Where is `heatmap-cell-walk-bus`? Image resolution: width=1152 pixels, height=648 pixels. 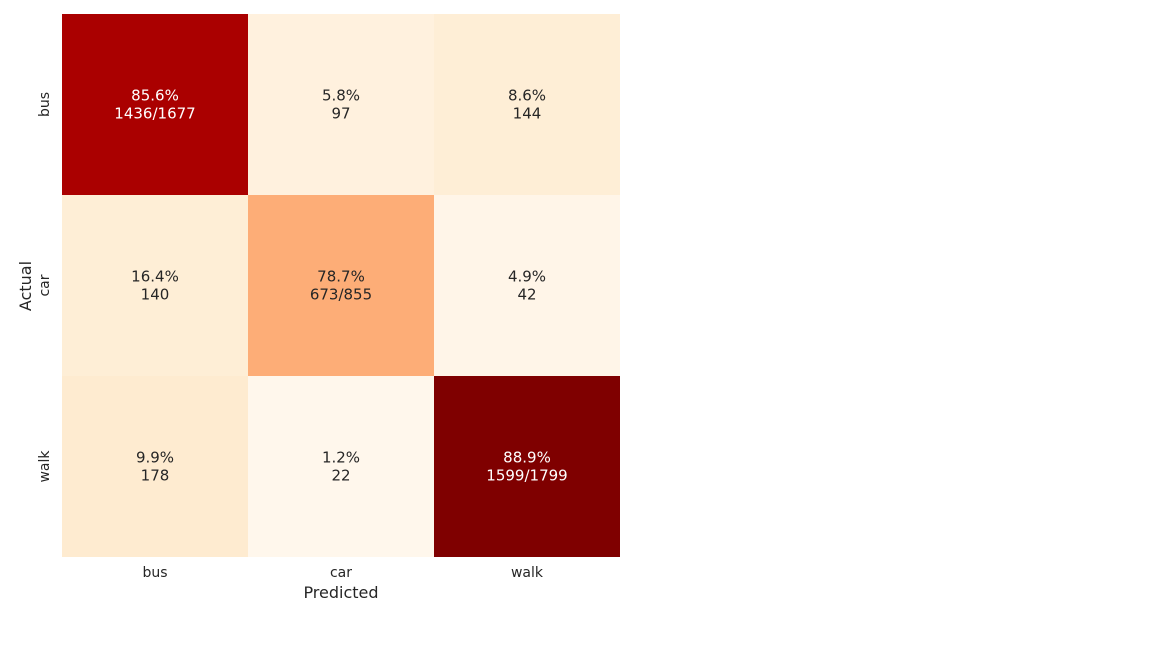
heatmap-cell-walk-bus is located at coordinates (155, 466).